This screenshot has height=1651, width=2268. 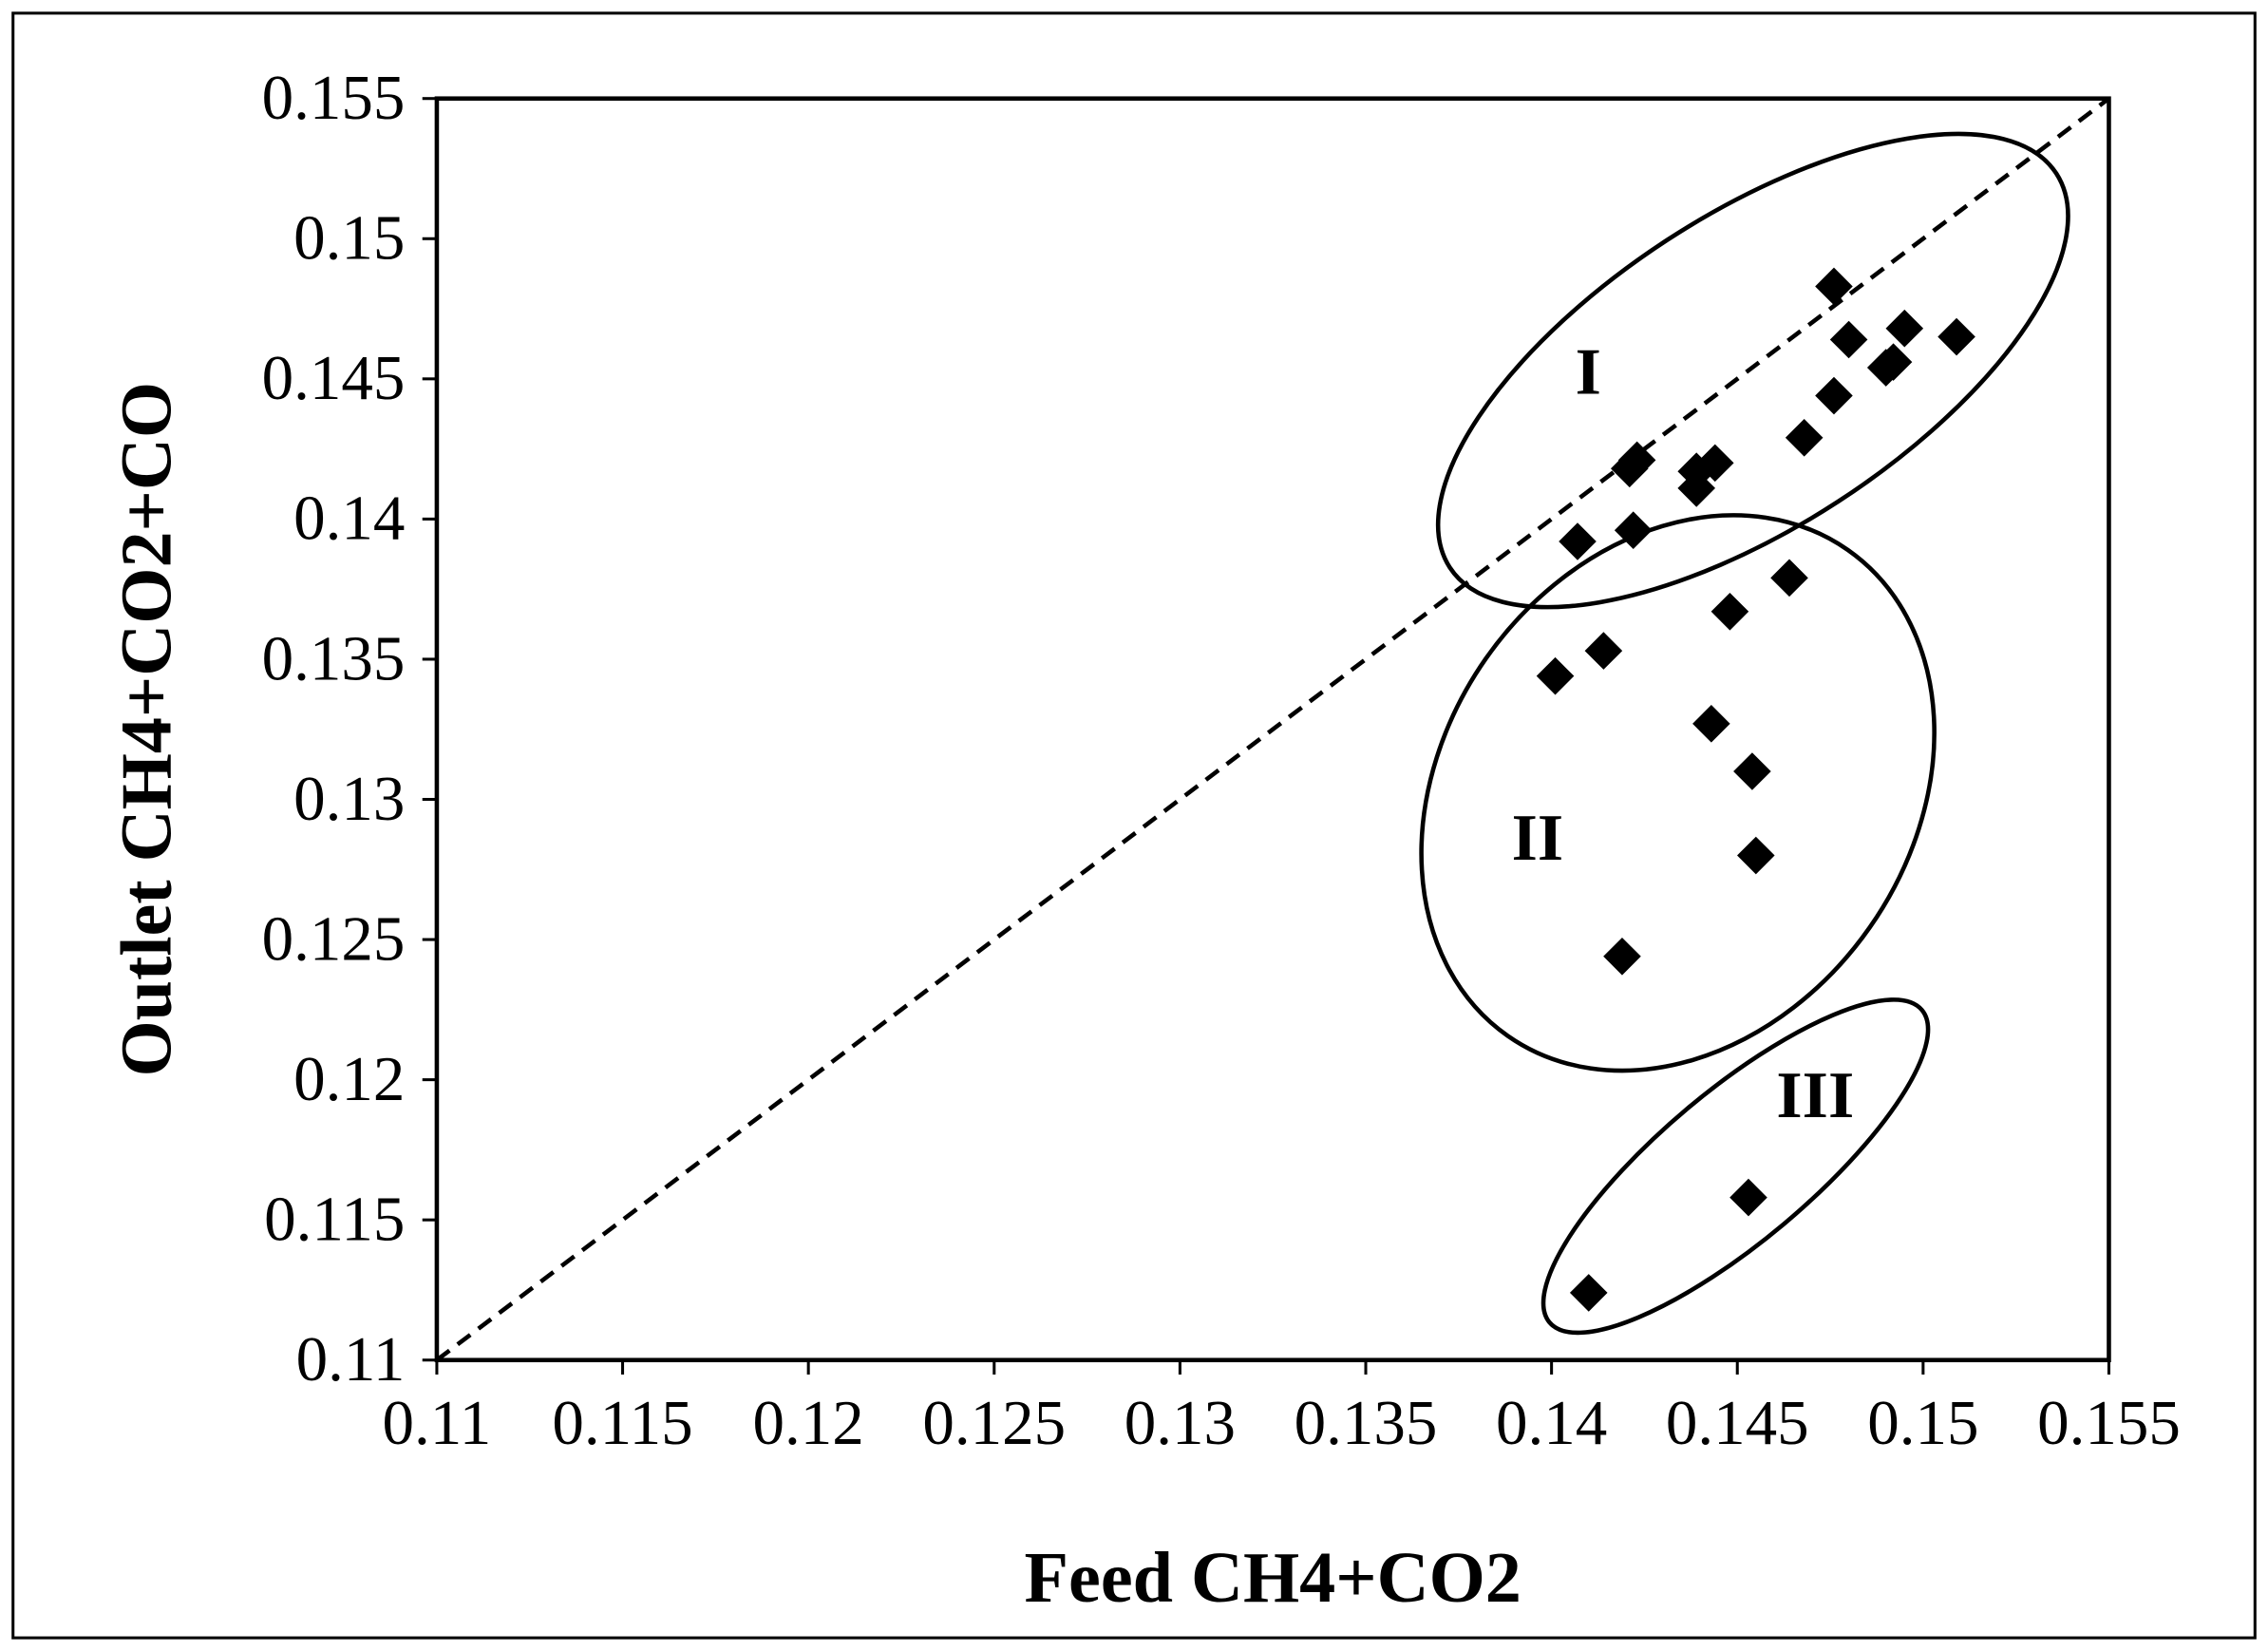 What do you see at coordinates (334, 939) in the screenshot?
I see `y-tick-label: 0.125` at bounding box center [334, 939].